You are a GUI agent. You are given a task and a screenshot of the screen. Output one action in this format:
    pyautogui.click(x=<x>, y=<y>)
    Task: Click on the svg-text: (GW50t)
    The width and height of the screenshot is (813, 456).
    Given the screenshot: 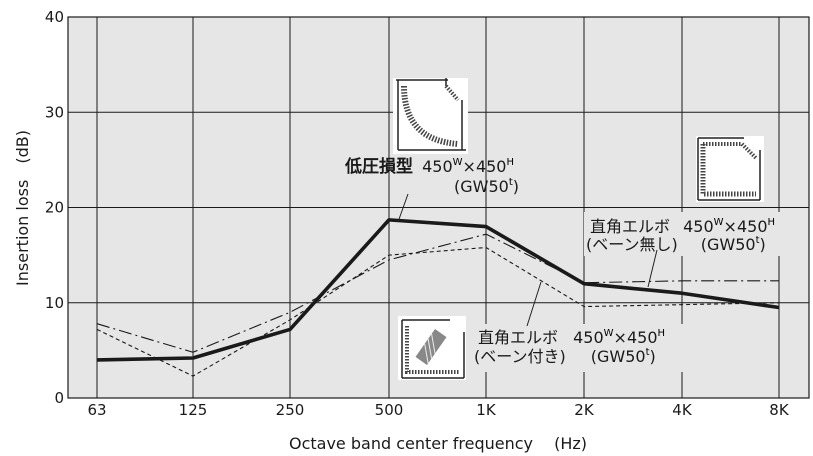 What is the action you would take?
    pyautogui.click(x=486, y=186)
    